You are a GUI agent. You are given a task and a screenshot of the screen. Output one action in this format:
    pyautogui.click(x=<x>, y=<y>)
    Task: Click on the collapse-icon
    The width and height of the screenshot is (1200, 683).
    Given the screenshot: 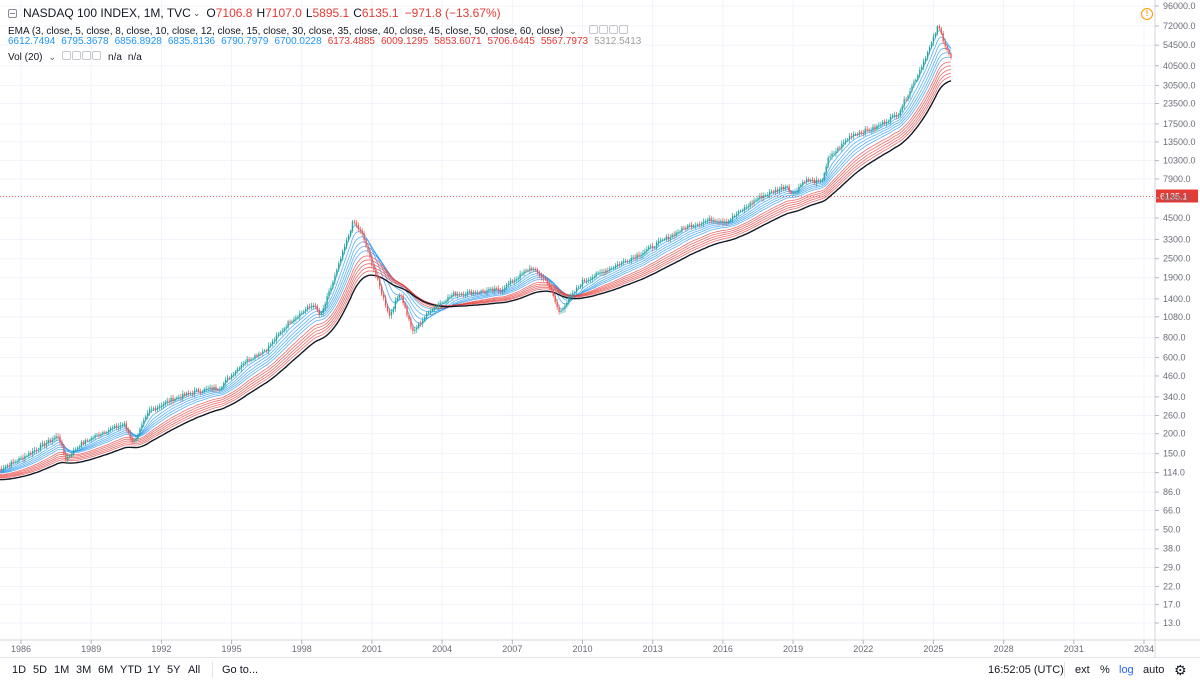 What is the action you would take?
    pyautogui.click(x=12, y=13)
    